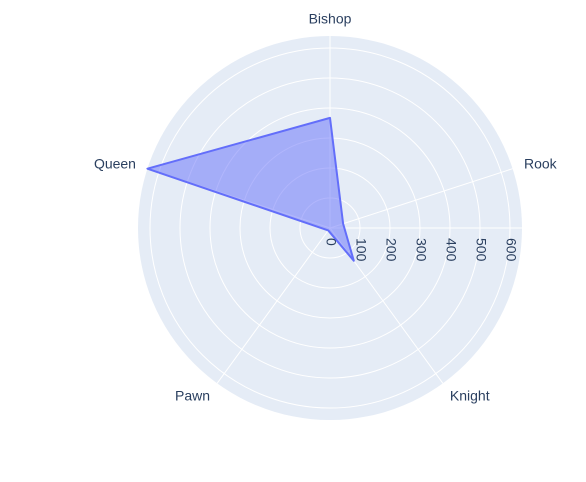  What do you see at coordinates (421, 250) in the screenshot?
I see `r-tick-label: 300` at bounding box center [421, 250].